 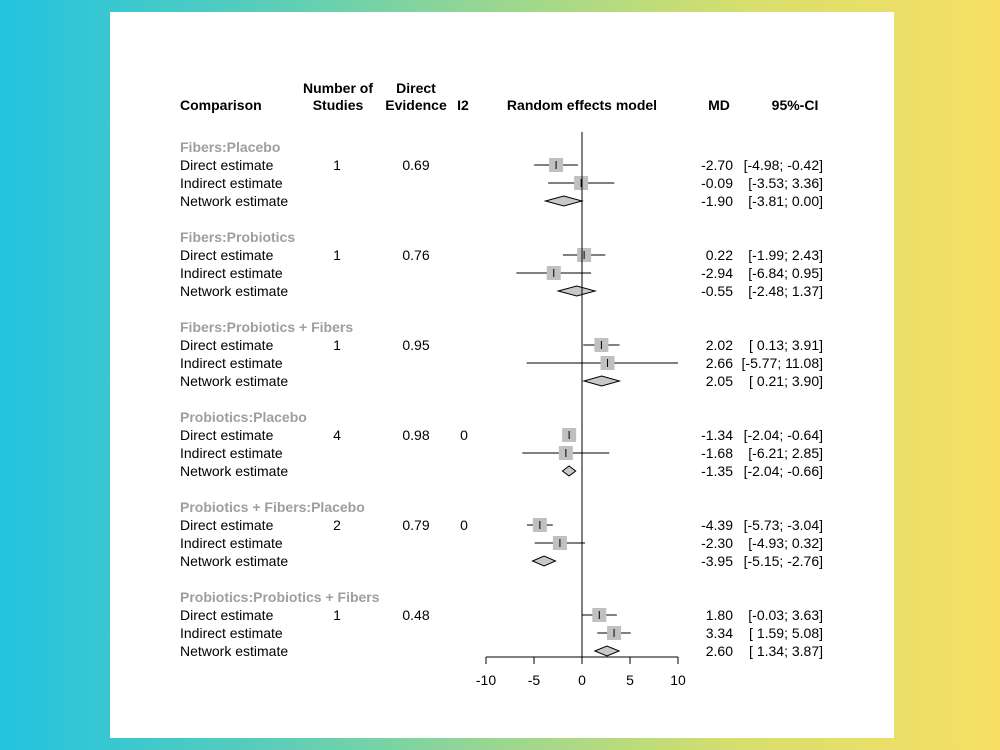 What do you see at coordinates (463, 105) in the screenshot?
I see `header-i2: I2` at bounding box center [463, 105].